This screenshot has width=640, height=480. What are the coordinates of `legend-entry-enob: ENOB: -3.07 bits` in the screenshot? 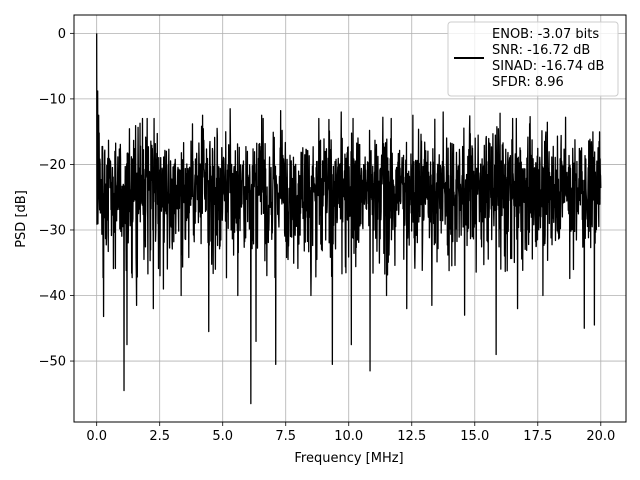 It's located at (545, 34).